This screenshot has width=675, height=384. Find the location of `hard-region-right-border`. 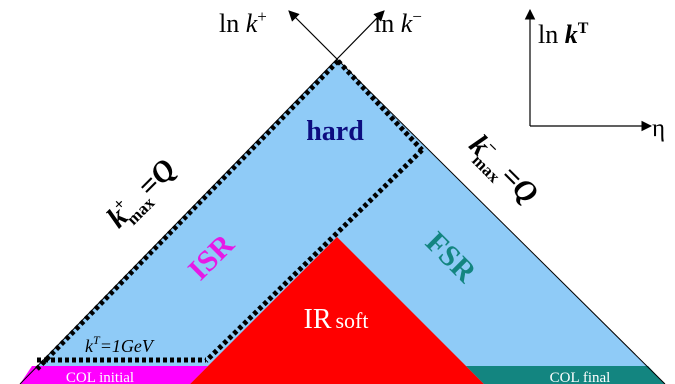

hard-region-right-border is located at coordinates (380, 105).